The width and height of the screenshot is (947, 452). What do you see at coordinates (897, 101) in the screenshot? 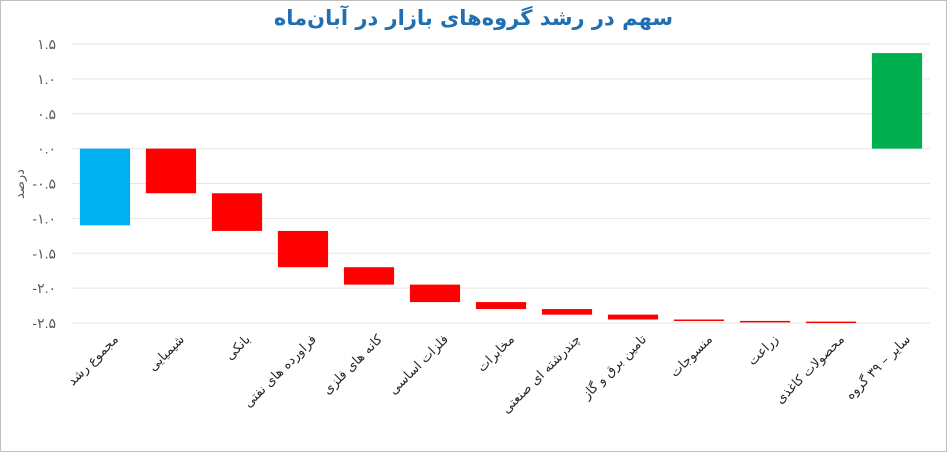
I see `bar-increase` at bounding box center [897, 101].